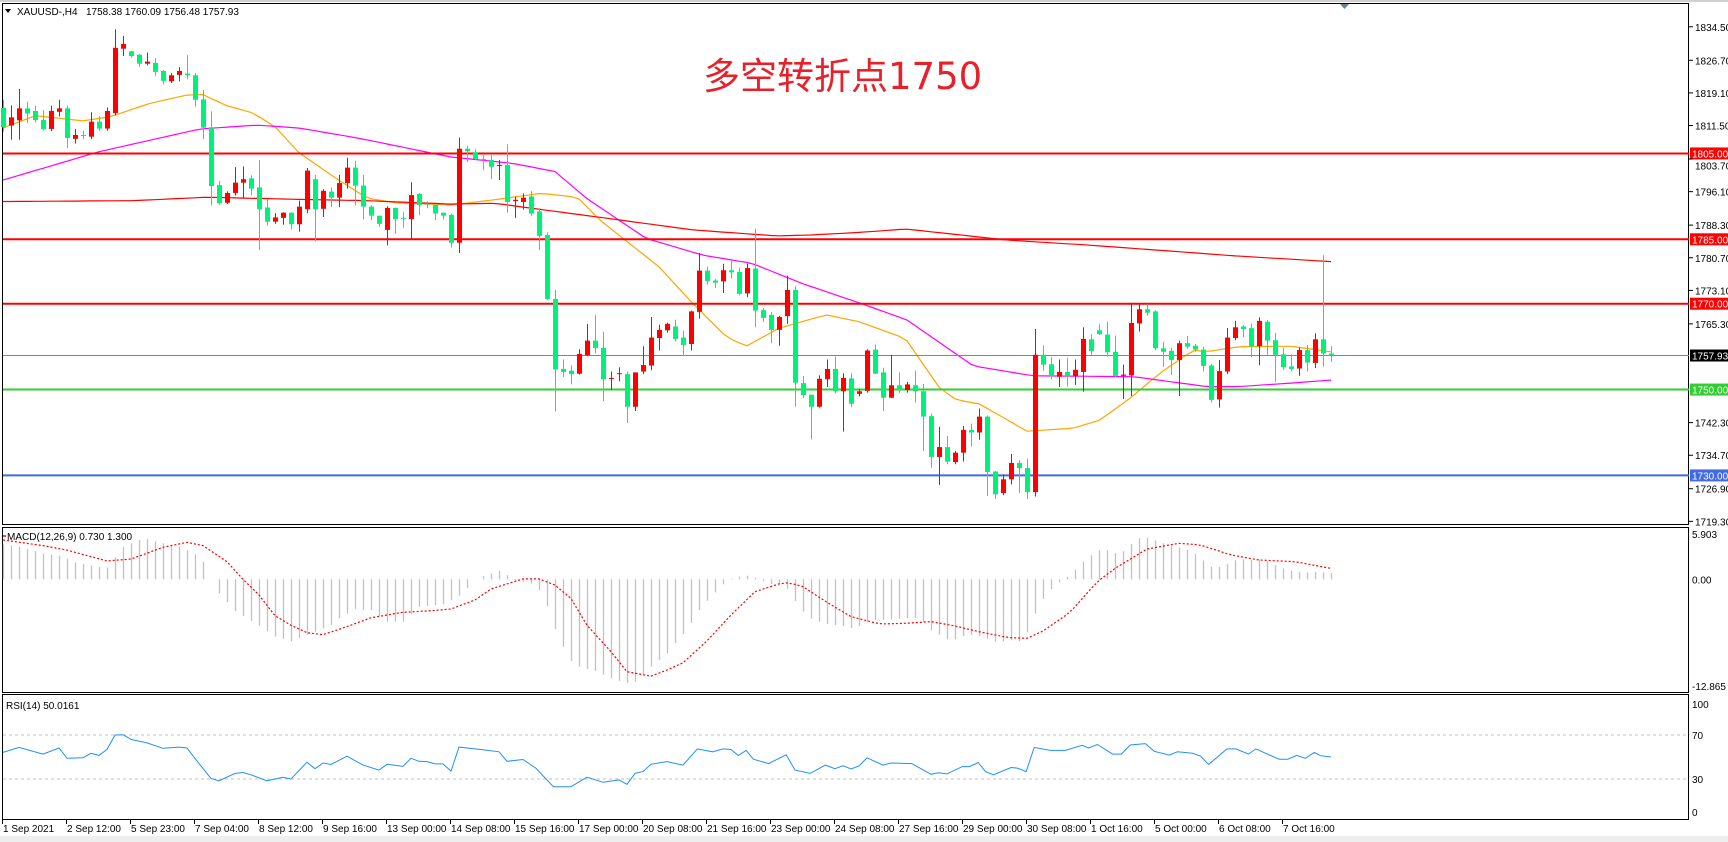 Image resolution: width=1728 pixels, height=842 pixels. I want to click on rsi-panel, so click(845, 757).